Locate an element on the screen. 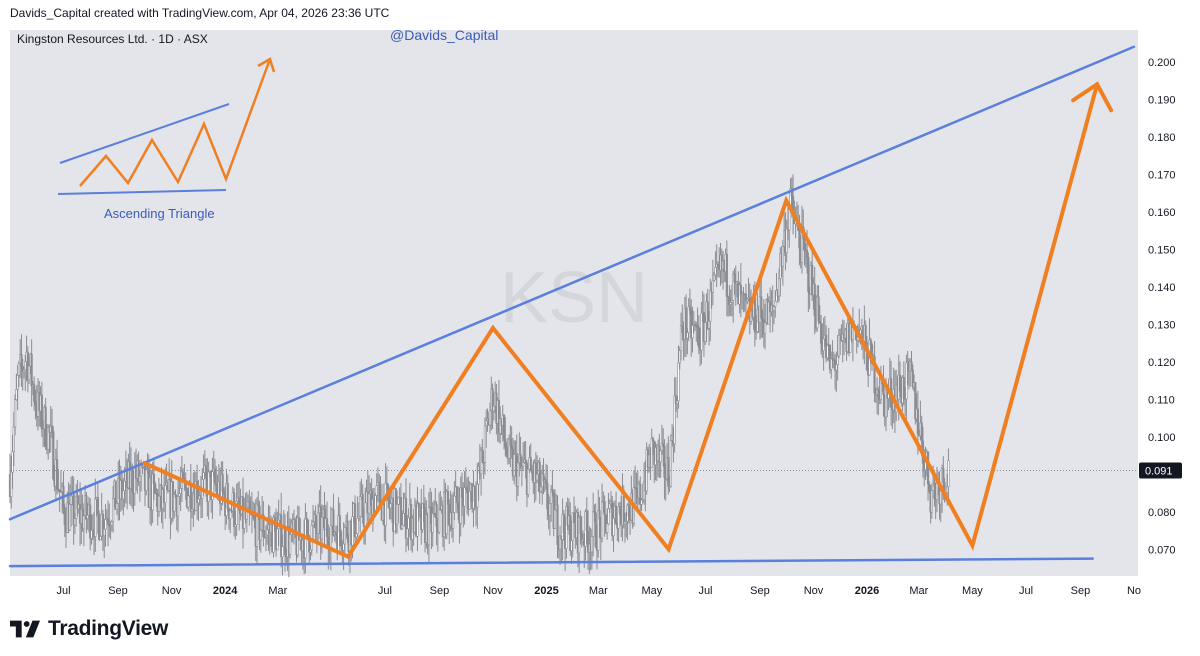 This screenshot has width=1200, height=656. symbol-label: Kingston Resources Ltd. · 1D · ASX is located at coordinates (112, 39).